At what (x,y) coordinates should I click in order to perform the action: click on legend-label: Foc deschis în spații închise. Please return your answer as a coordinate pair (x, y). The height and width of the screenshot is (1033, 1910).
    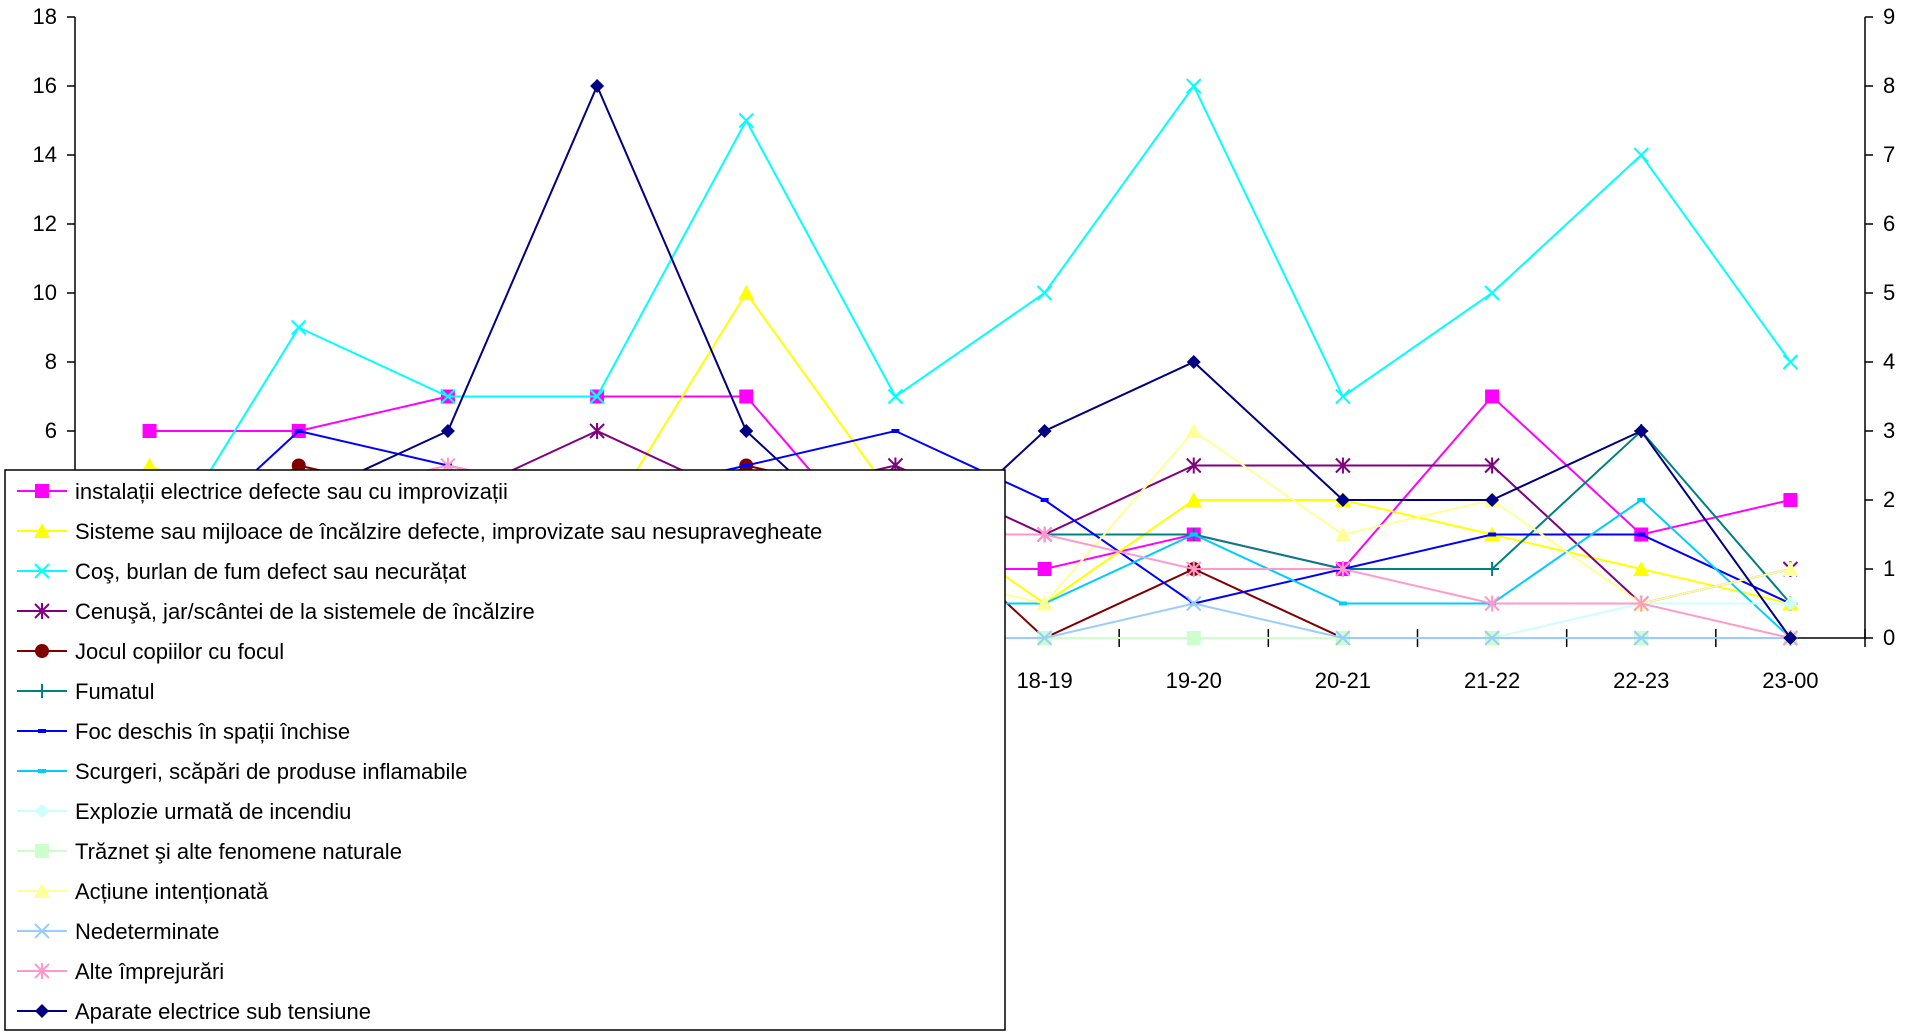
    Looking at the image, I should click on (212, 731).